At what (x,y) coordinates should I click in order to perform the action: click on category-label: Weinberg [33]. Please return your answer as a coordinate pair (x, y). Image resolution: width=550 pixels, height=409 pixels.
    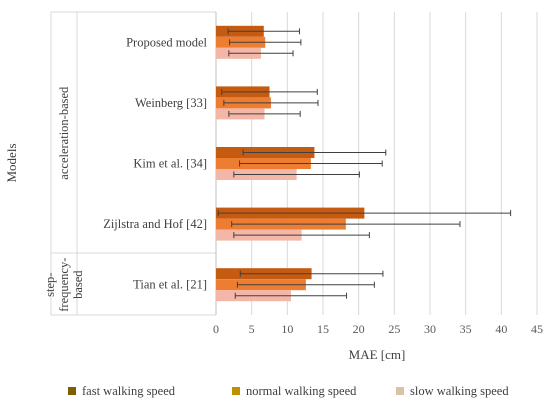
    Looking at the image, I should click on (171, 103).